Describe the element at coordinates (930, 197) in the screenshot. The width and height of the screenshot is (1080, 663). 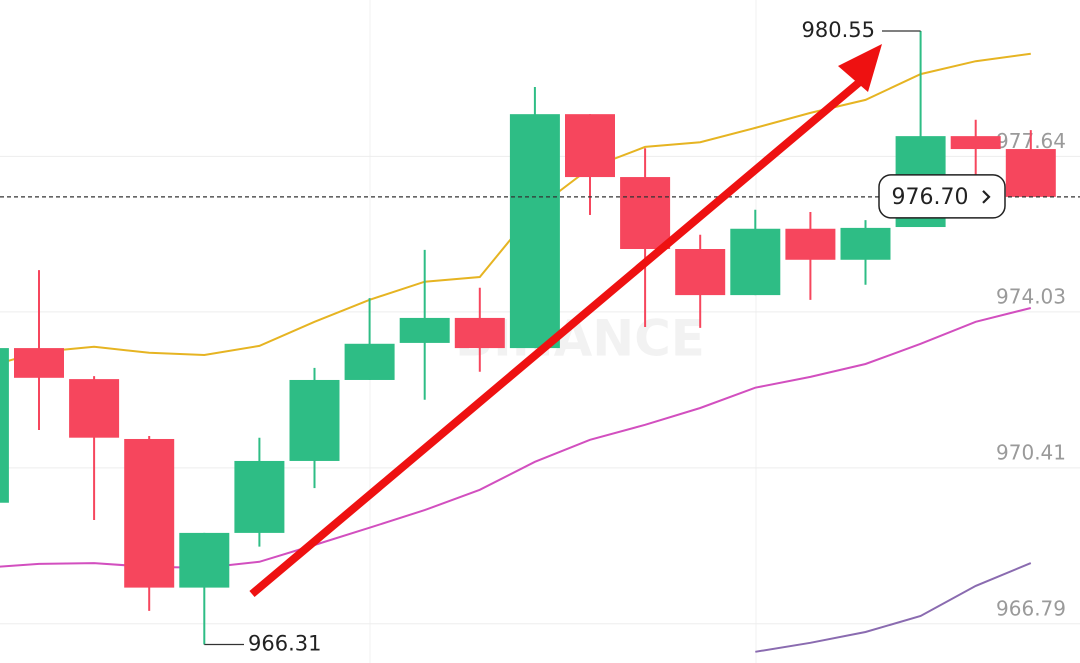
I see `price-label: 976.70` at that location.